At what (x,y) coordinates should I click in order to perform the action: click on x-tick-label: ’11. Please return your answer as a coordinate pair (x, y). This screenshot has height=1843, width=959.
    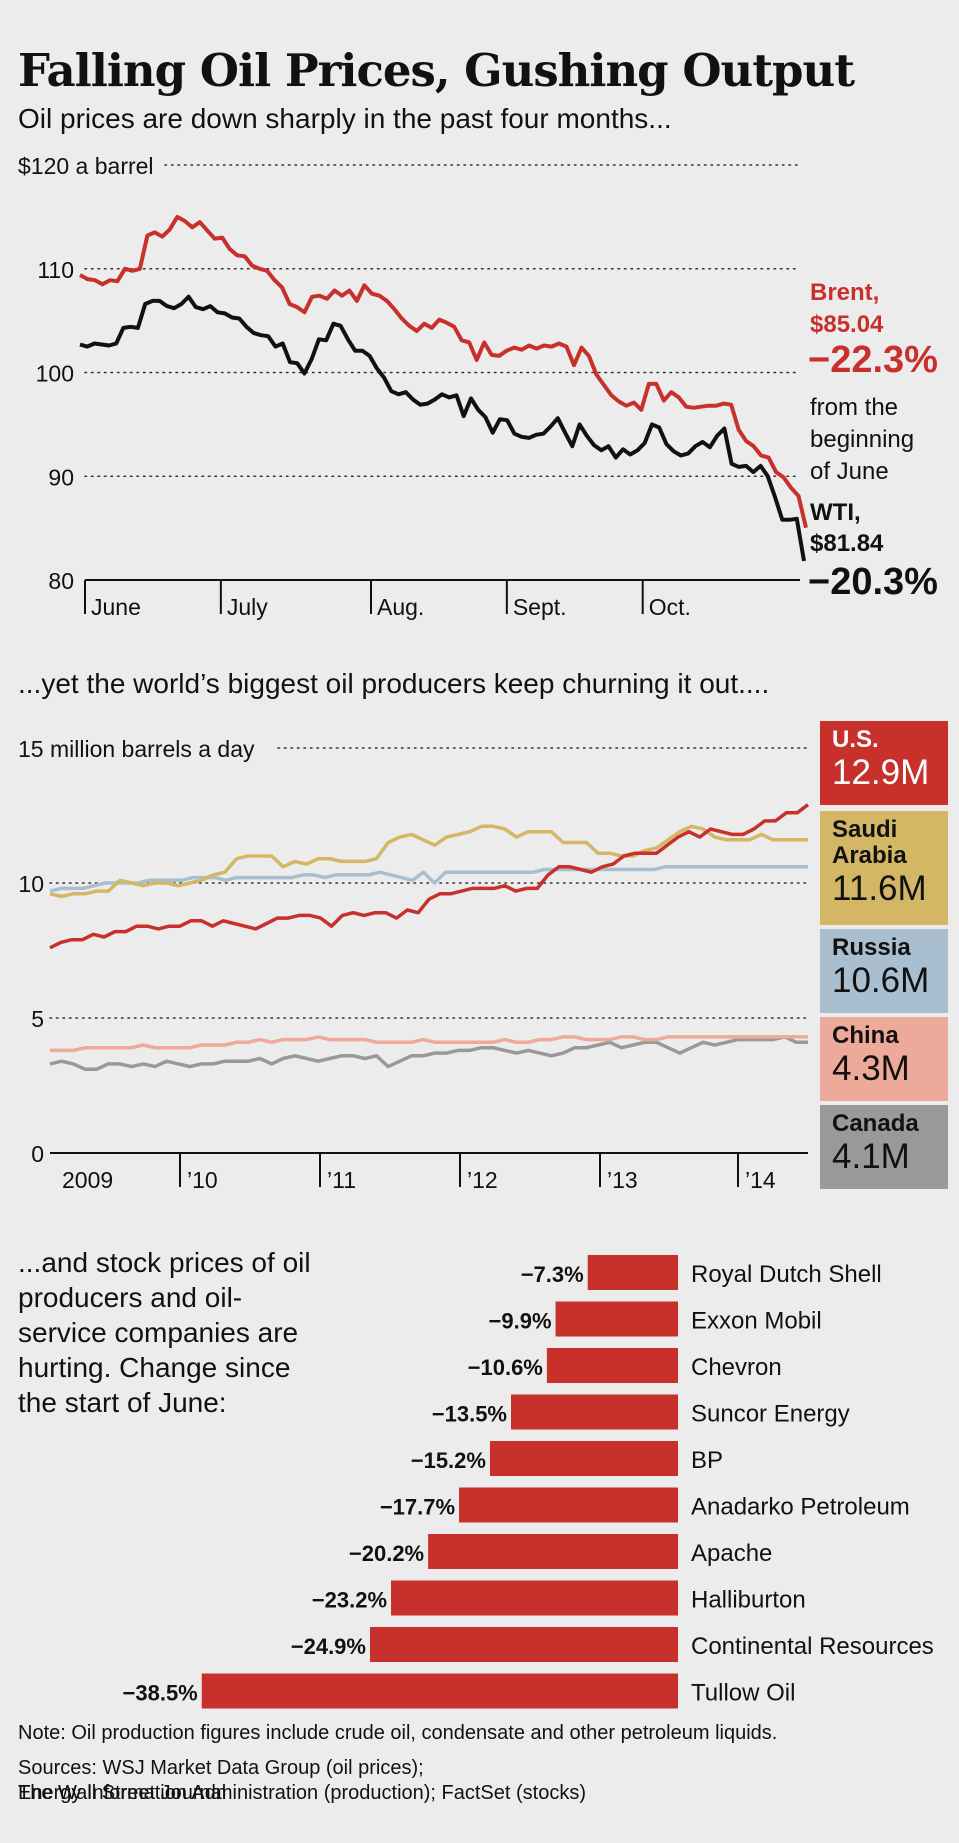
    Looking at the image, I should click on (341, 1180).